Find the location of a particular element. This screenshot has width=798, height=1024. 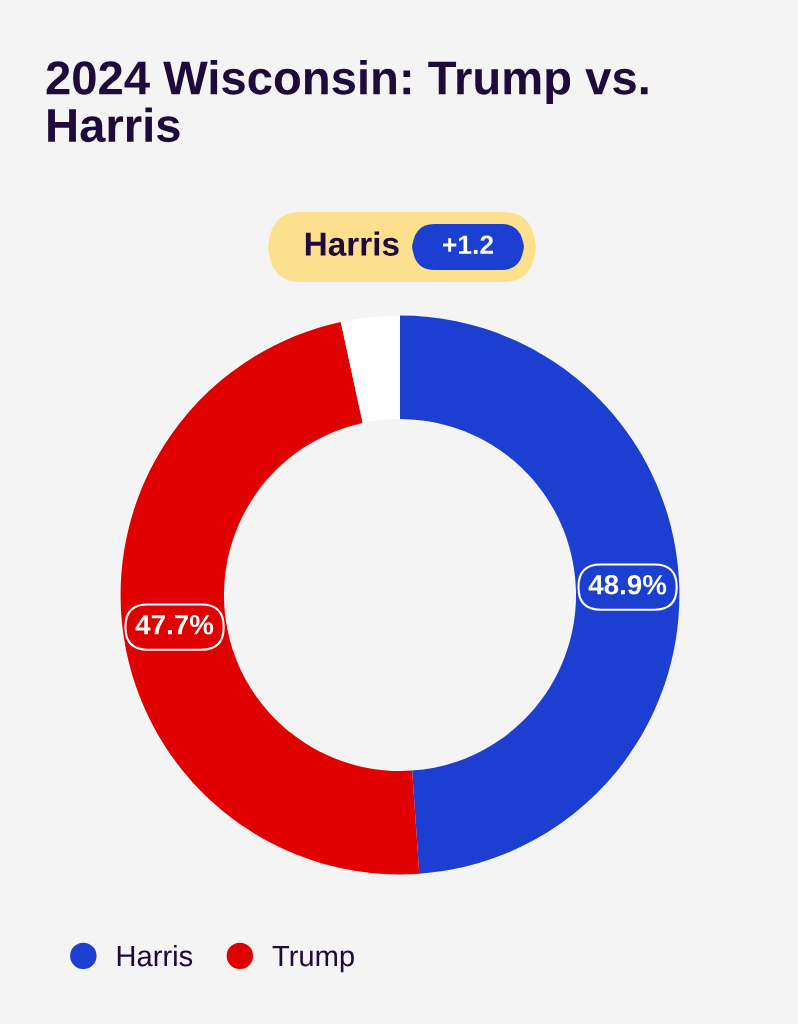

data-label: 48.9% is located at coordinates (627, 584).